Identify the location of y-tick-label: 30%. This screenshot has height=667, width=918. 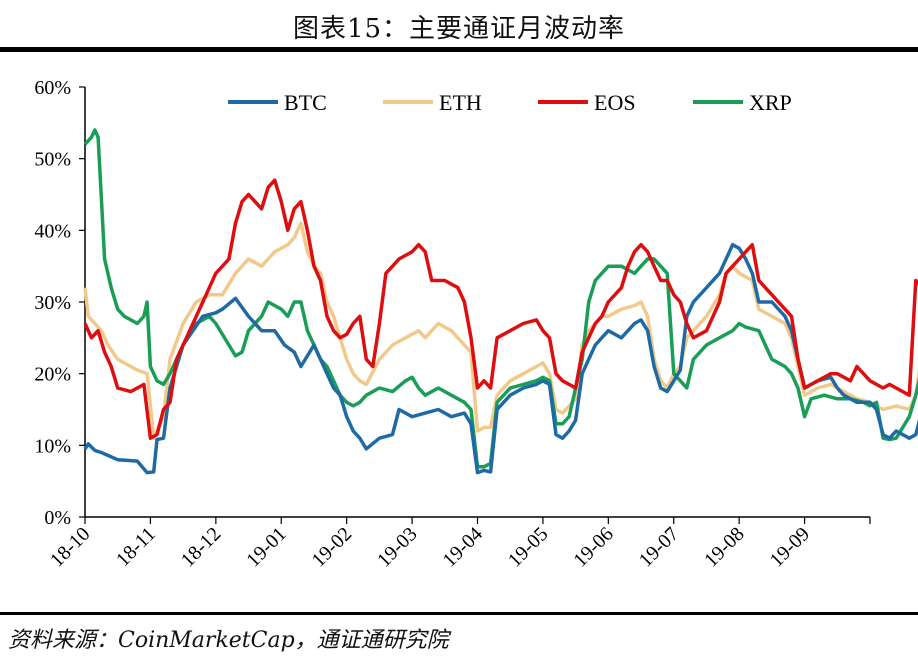
(52, 303).